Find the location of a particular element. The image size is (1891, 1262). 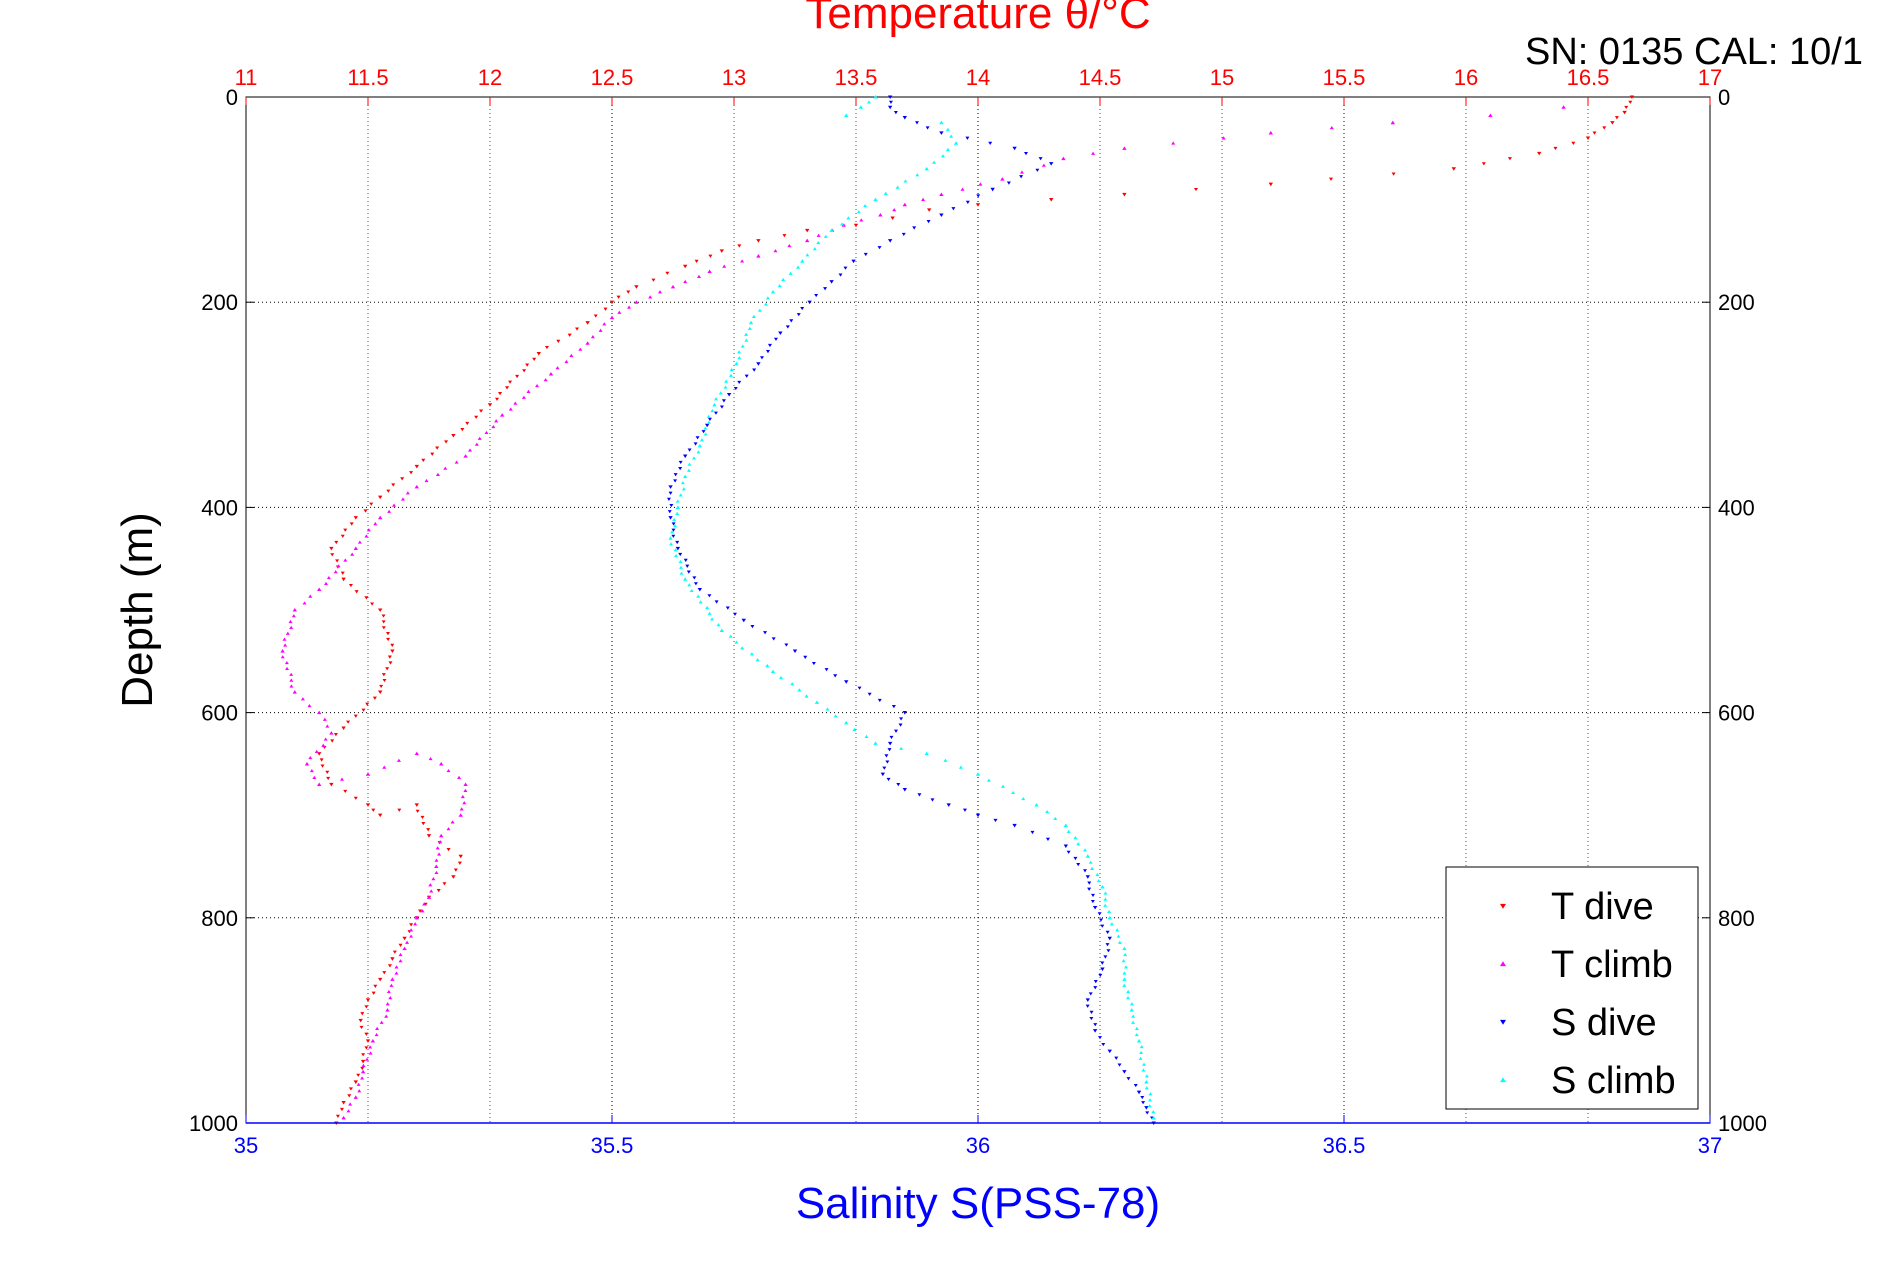

tick-label-top-14: 14 is located at coordinates (978, 77).